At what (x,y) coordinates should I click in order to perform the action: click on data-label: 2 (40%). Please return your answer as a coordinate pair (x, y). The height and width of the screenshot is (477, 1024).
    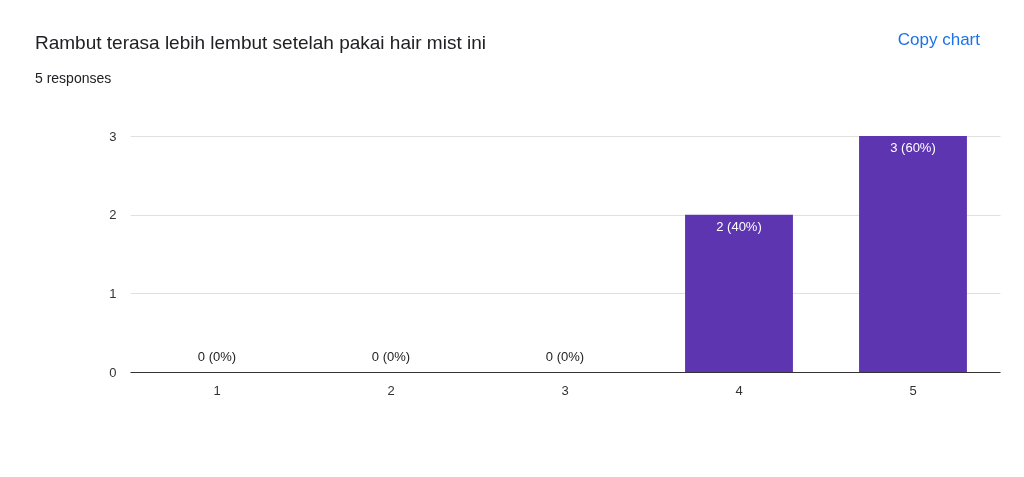
    Looking at the image, I should click on (739, 226).